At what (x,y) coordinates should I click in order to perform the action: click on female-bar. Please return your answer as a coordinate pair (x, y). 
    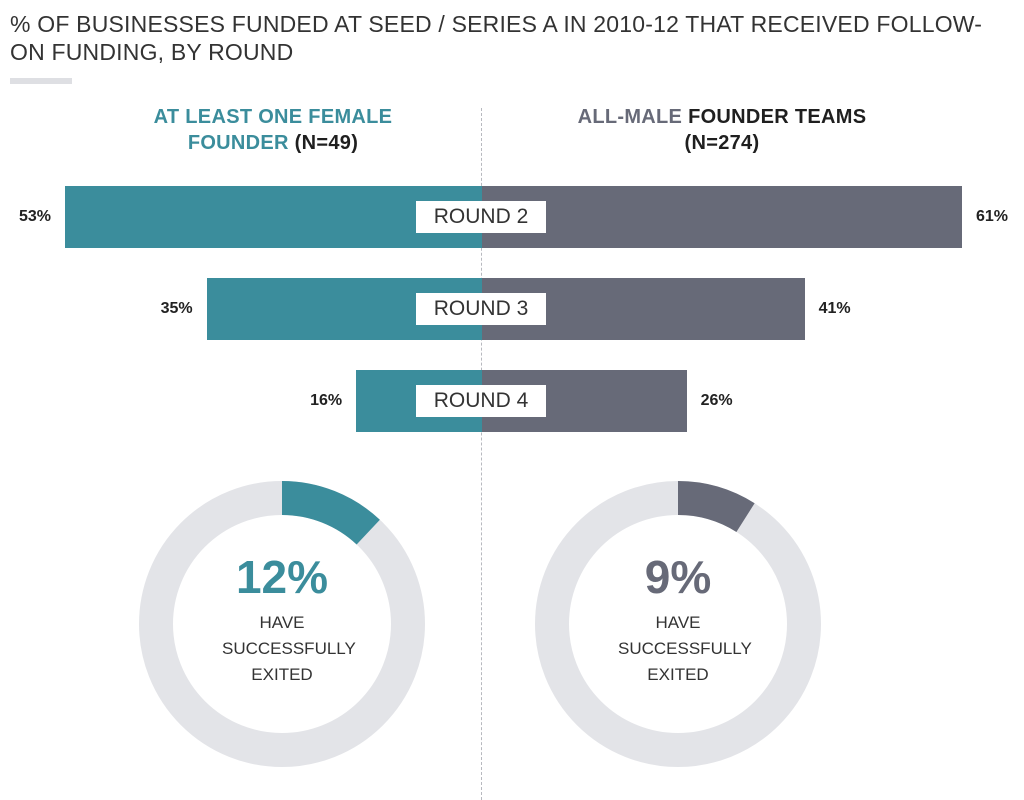
    Looking at the image, I should click on (273, 217).